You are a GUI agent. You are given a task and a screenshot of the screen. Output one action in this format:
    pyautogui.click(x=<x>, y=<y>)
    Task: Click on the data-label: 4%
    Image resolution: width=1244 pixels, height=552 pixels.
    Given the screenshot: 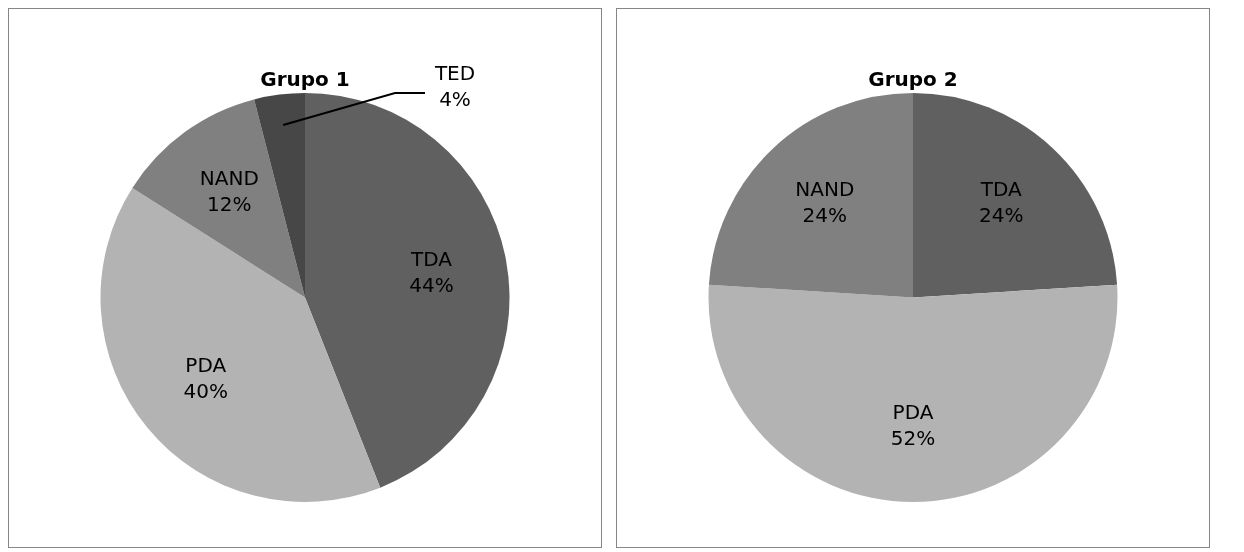 What is the action you would take?
    pyautogui.click(x=455, y=99)
    